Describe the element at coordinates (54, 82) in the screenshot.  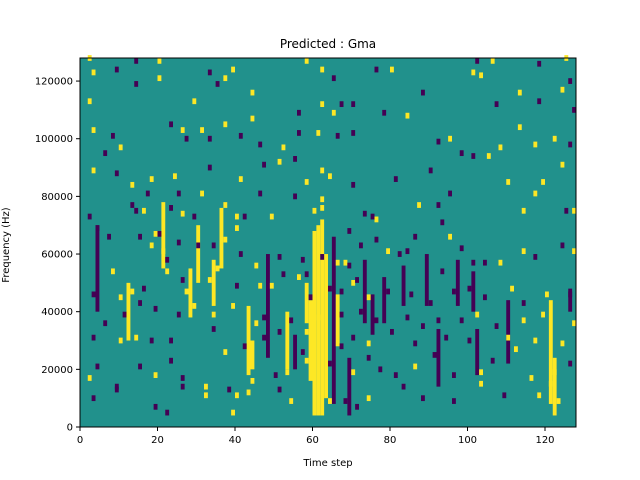
I see `y-tick-label: 120000` at that location.